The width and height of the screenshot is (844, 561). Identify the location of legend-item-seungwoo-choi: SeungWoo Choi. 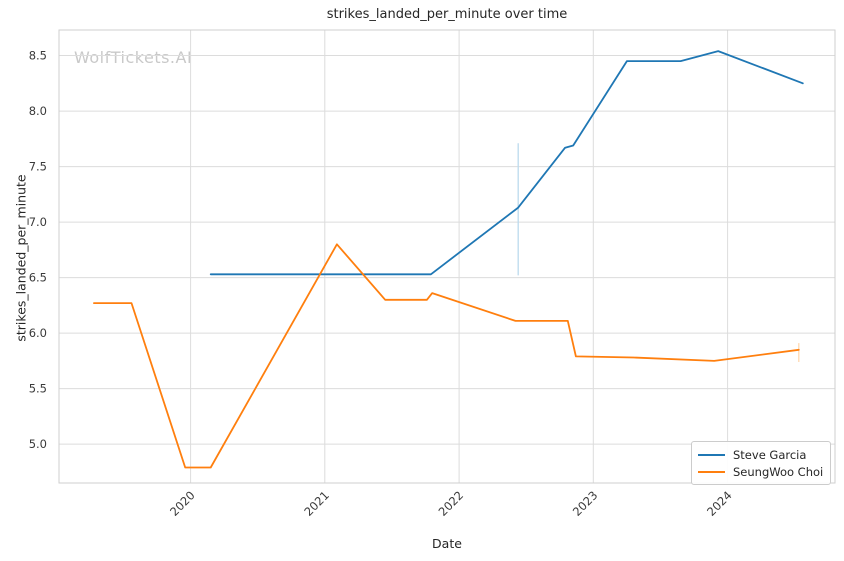
(761, 471).